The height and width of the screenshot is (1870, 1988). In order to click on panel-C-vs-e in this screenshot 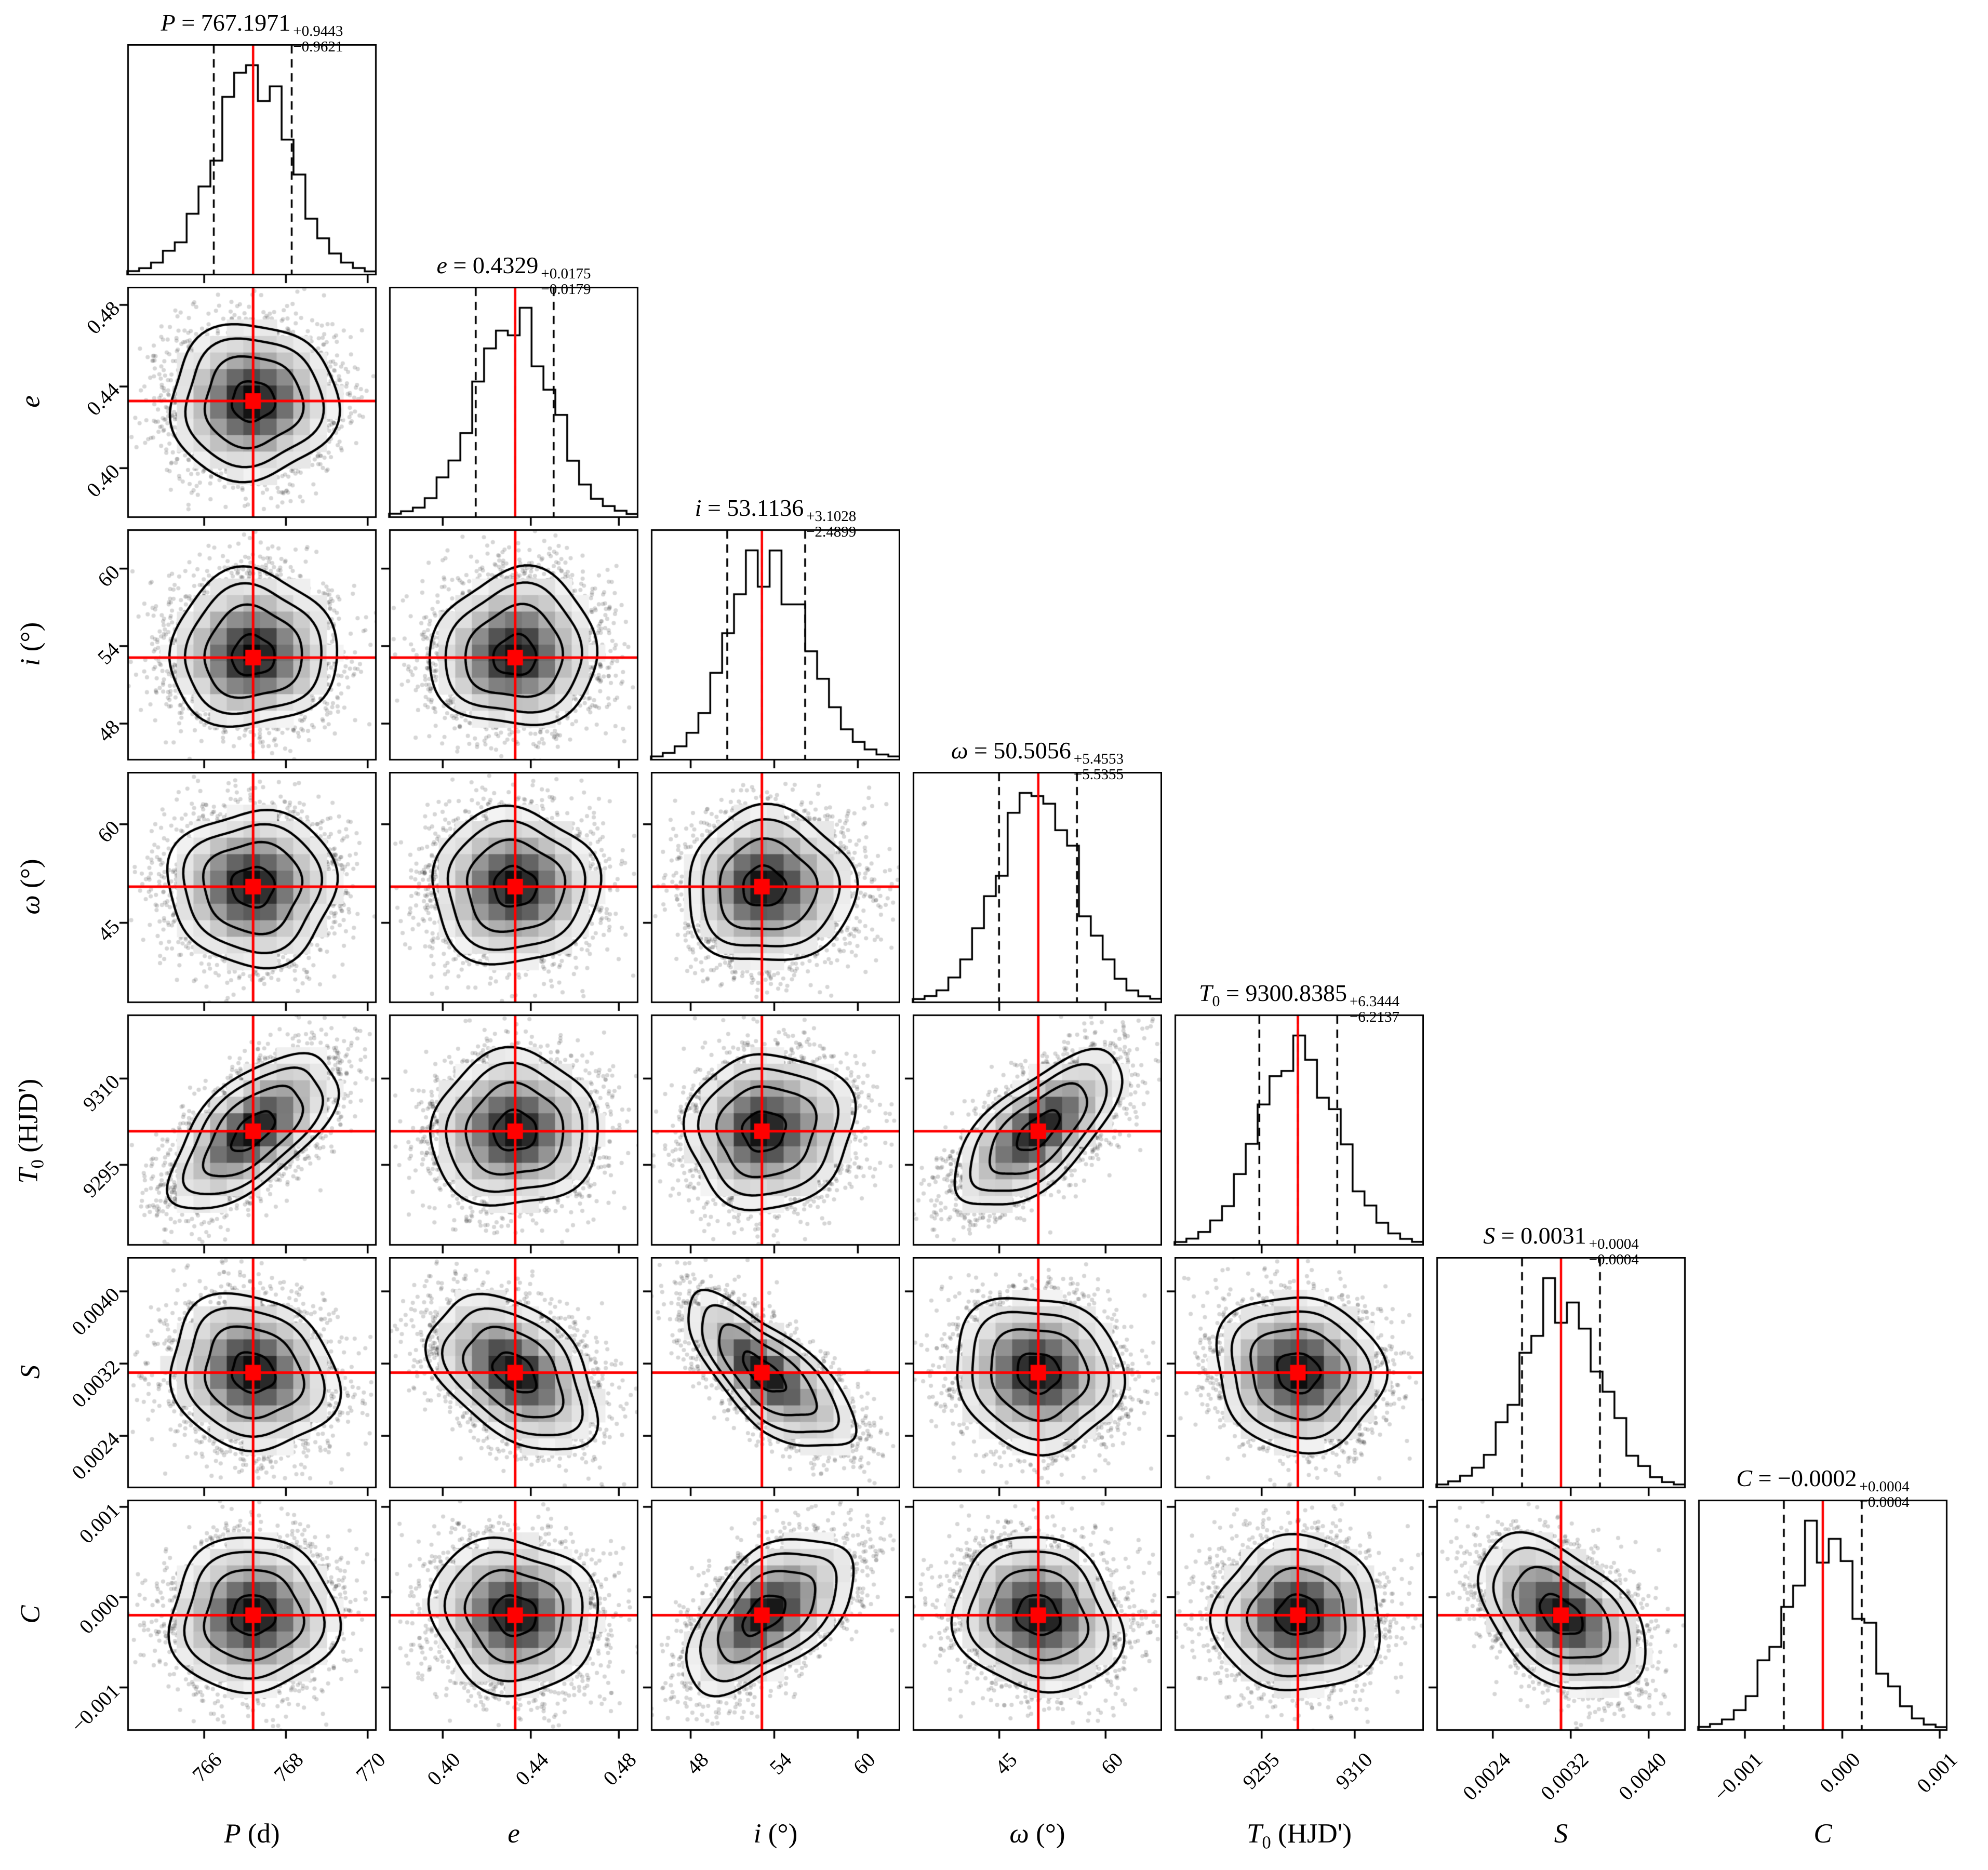, I will do `click(508, 1620)`.